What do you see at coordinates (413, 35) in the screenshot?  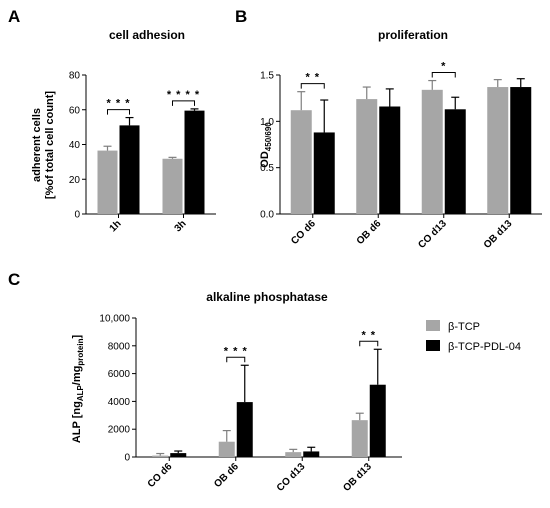 I see `chart-title-b: proliferation` at bounding box center [413, 35].